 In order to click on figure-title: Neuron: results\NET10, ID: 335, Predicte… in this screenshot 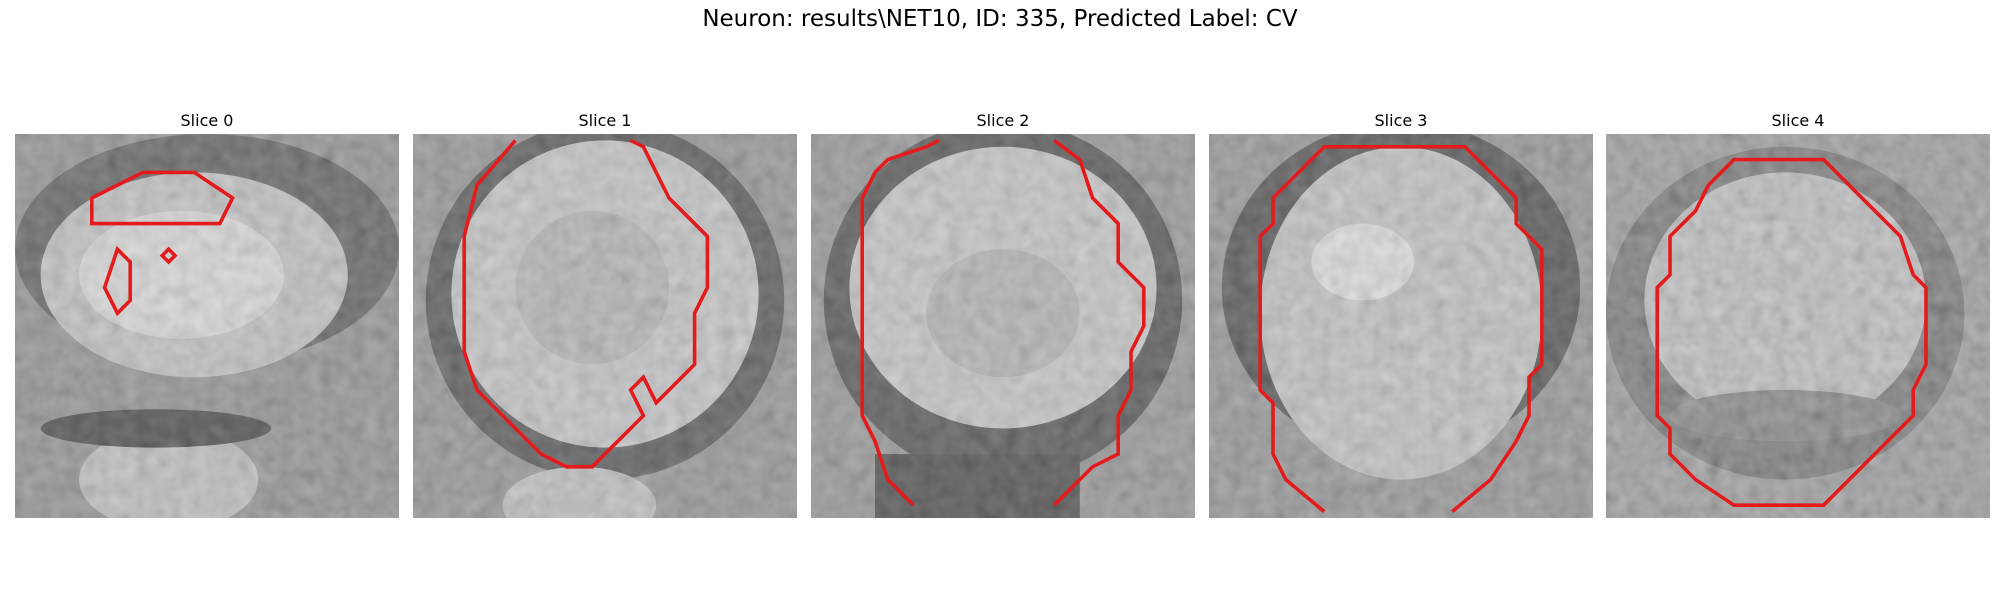, I will do `click(1000, 19)`.